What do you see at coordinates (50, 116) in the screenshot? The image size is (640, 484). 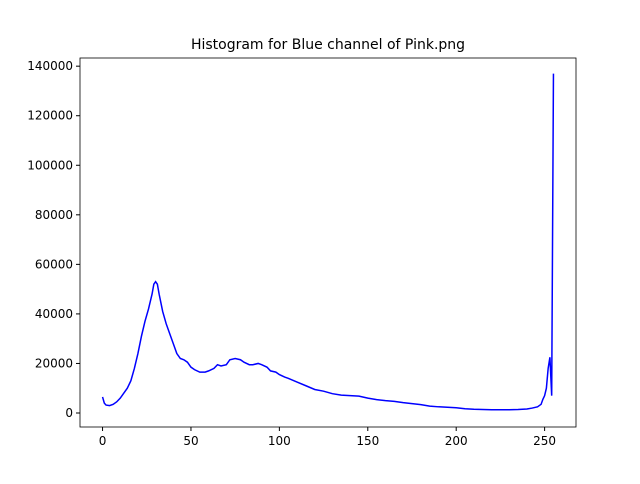 I see `y-tick-label: 120000` at bounding box center [50, 116].